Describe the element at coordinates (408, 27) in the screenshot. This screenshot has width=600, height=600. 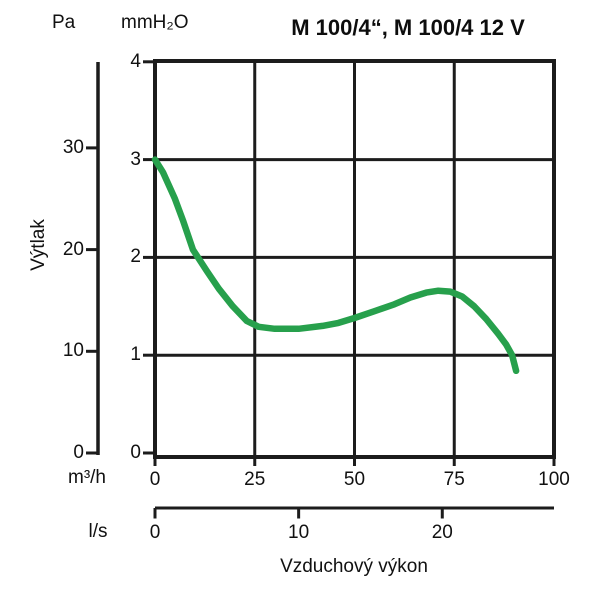
I see `chart-title: M 100/4“, M 100/4 12 V` at that location.